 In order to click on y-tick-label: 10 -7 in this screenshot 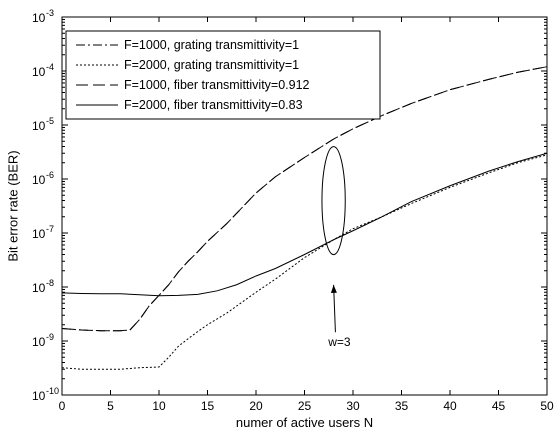, I will do `click(43, 232)`.